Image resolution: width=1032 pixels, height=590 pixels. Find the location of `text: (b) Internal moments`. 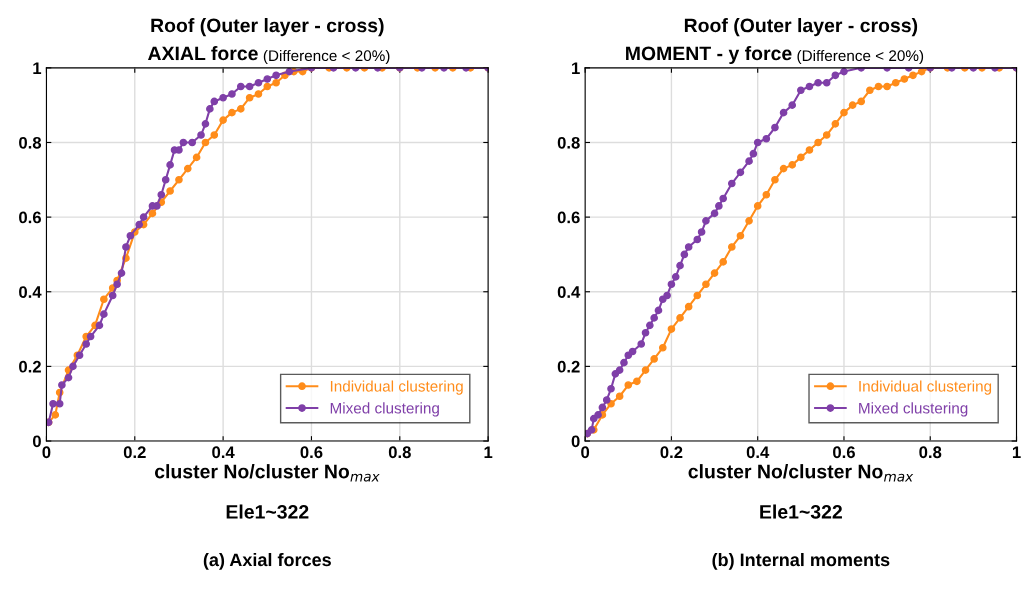

text: (b) Internal moments is located at coordinates (801, 561).